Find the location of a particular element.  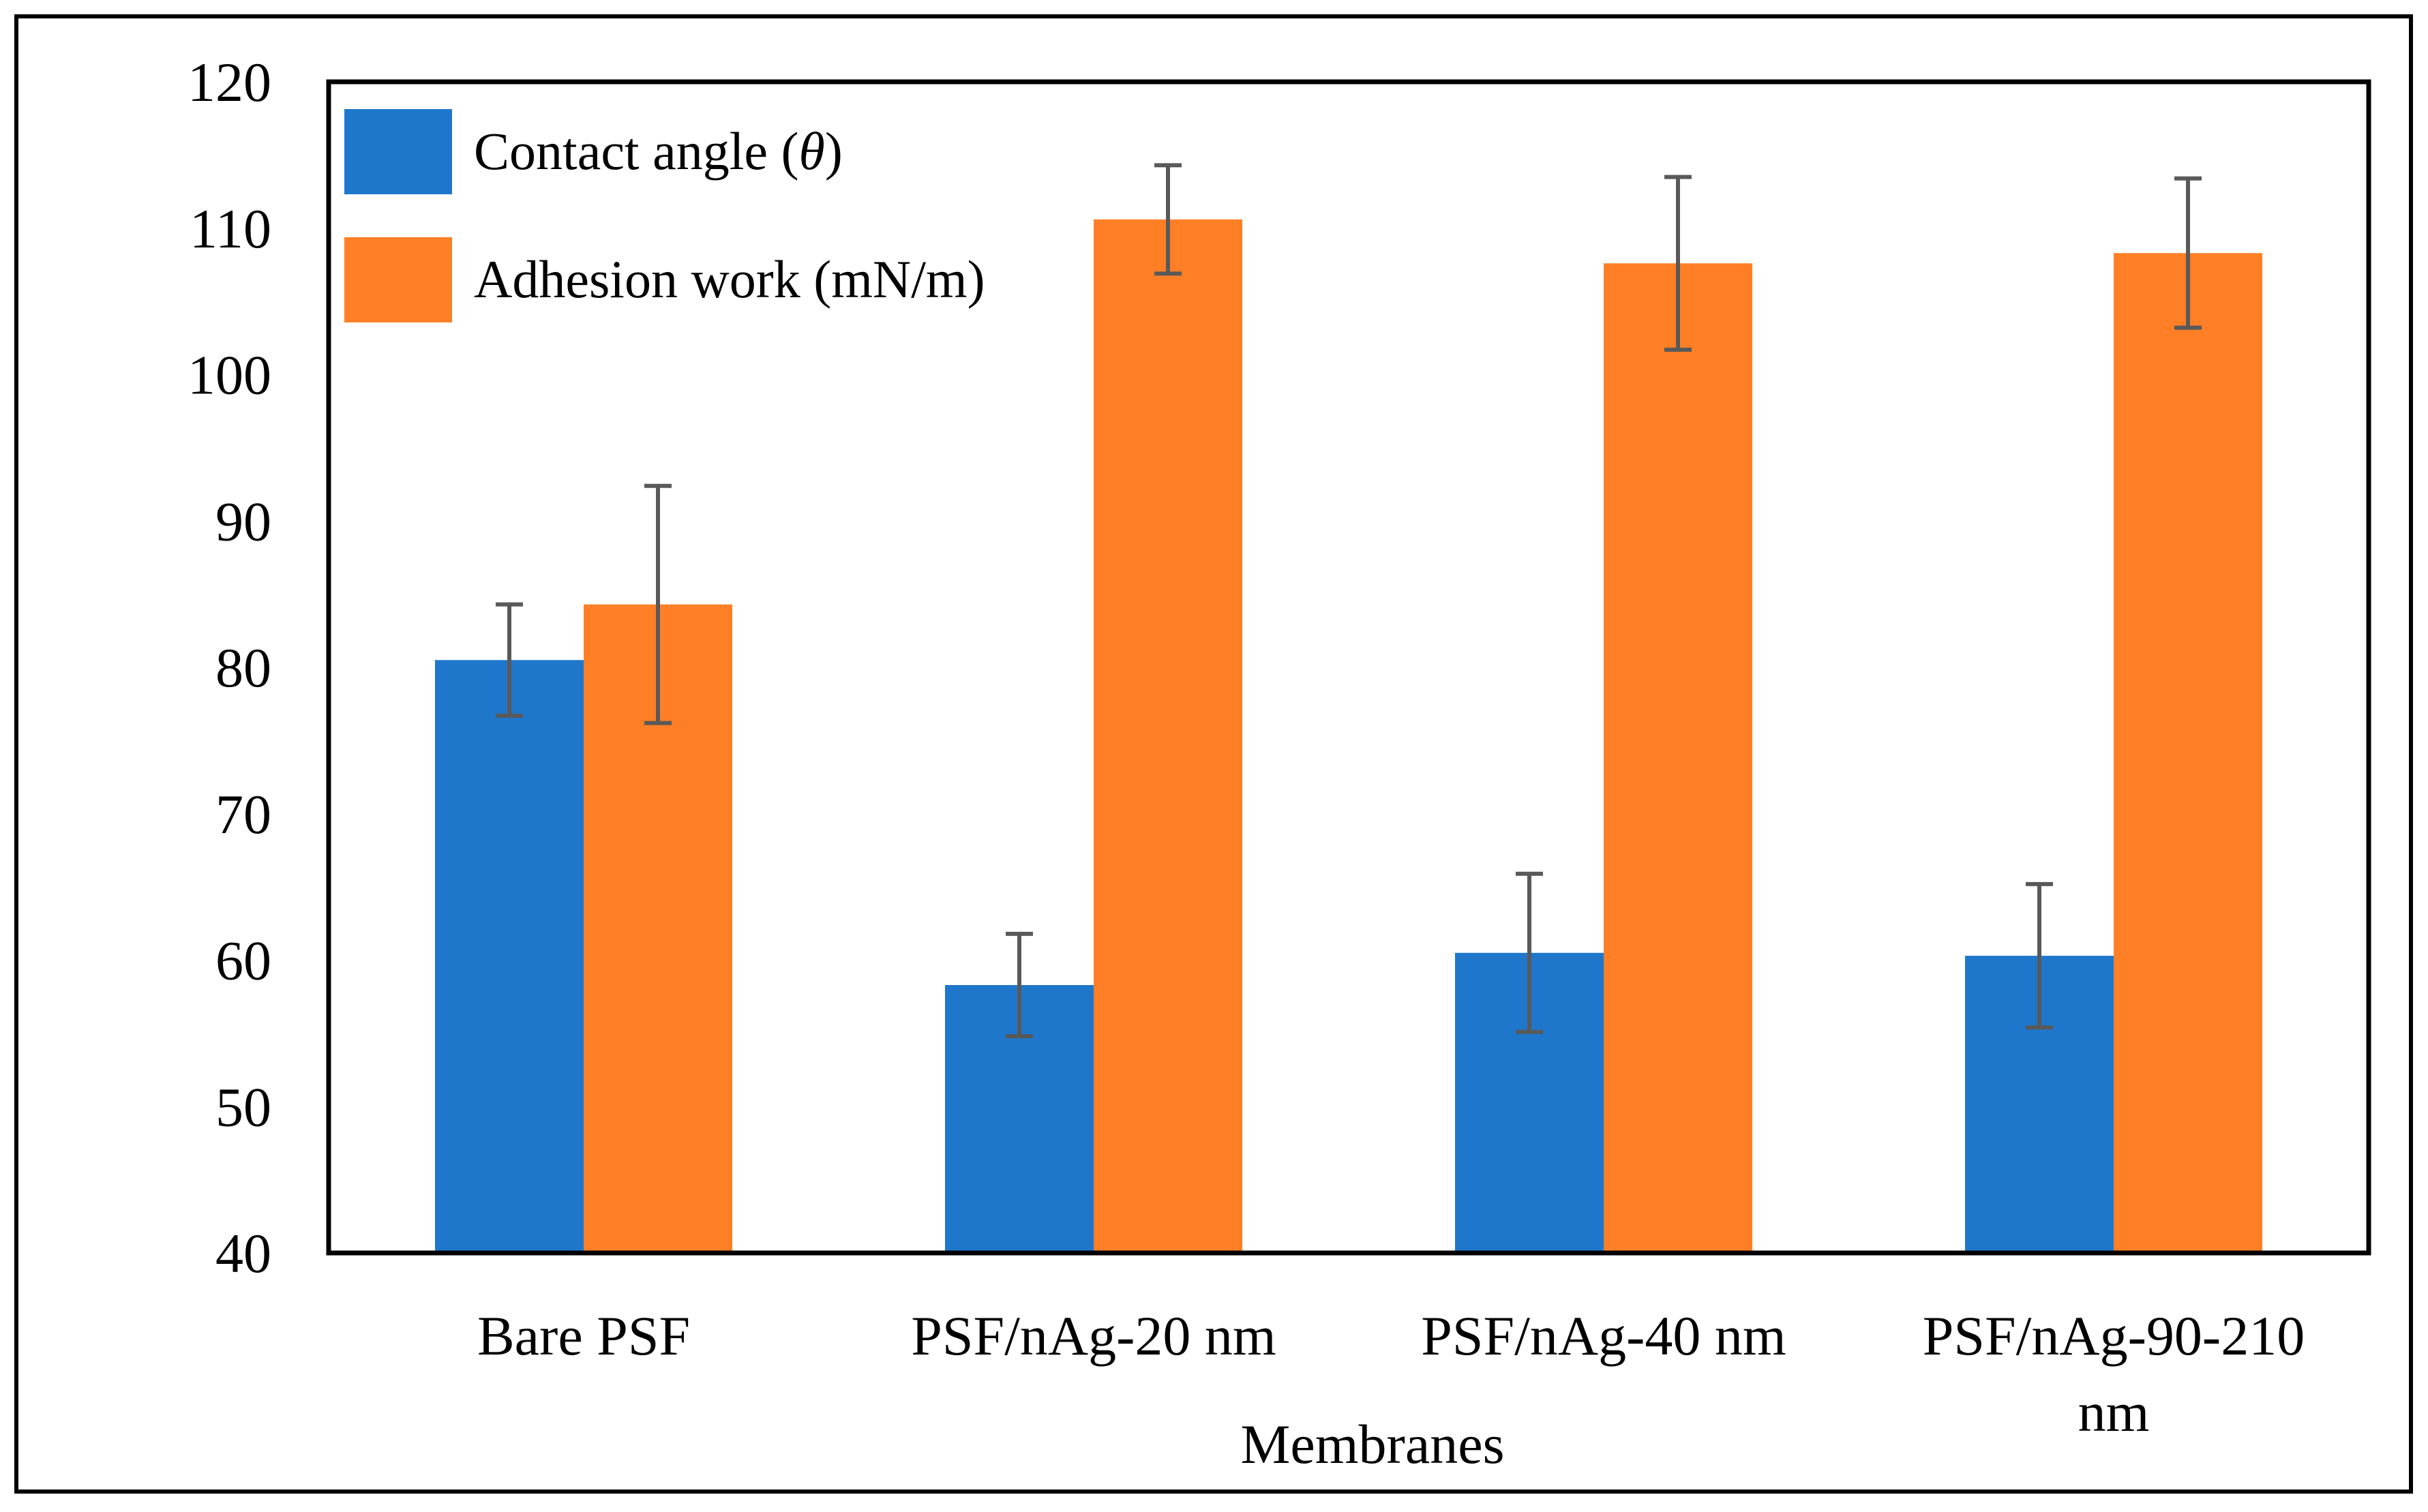

y-tick-label: 60 is located at coordinates (243, 961).